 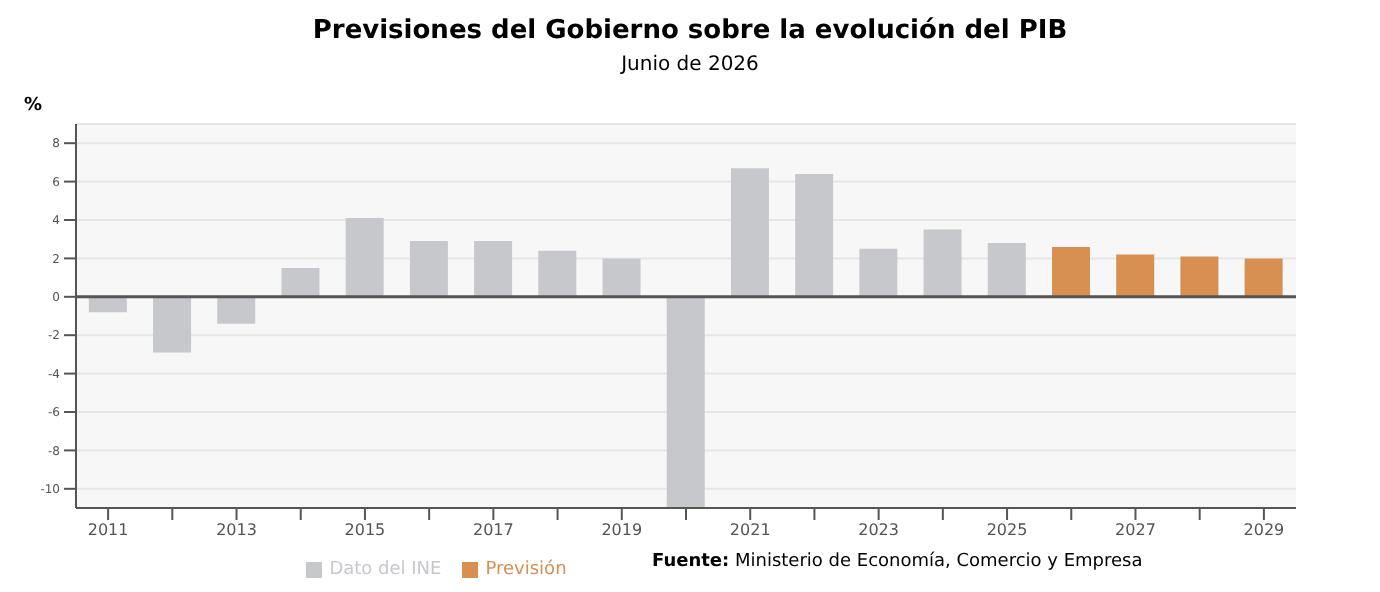 I want to click on x-tick-label: 2019, so click(x=622, y=530).